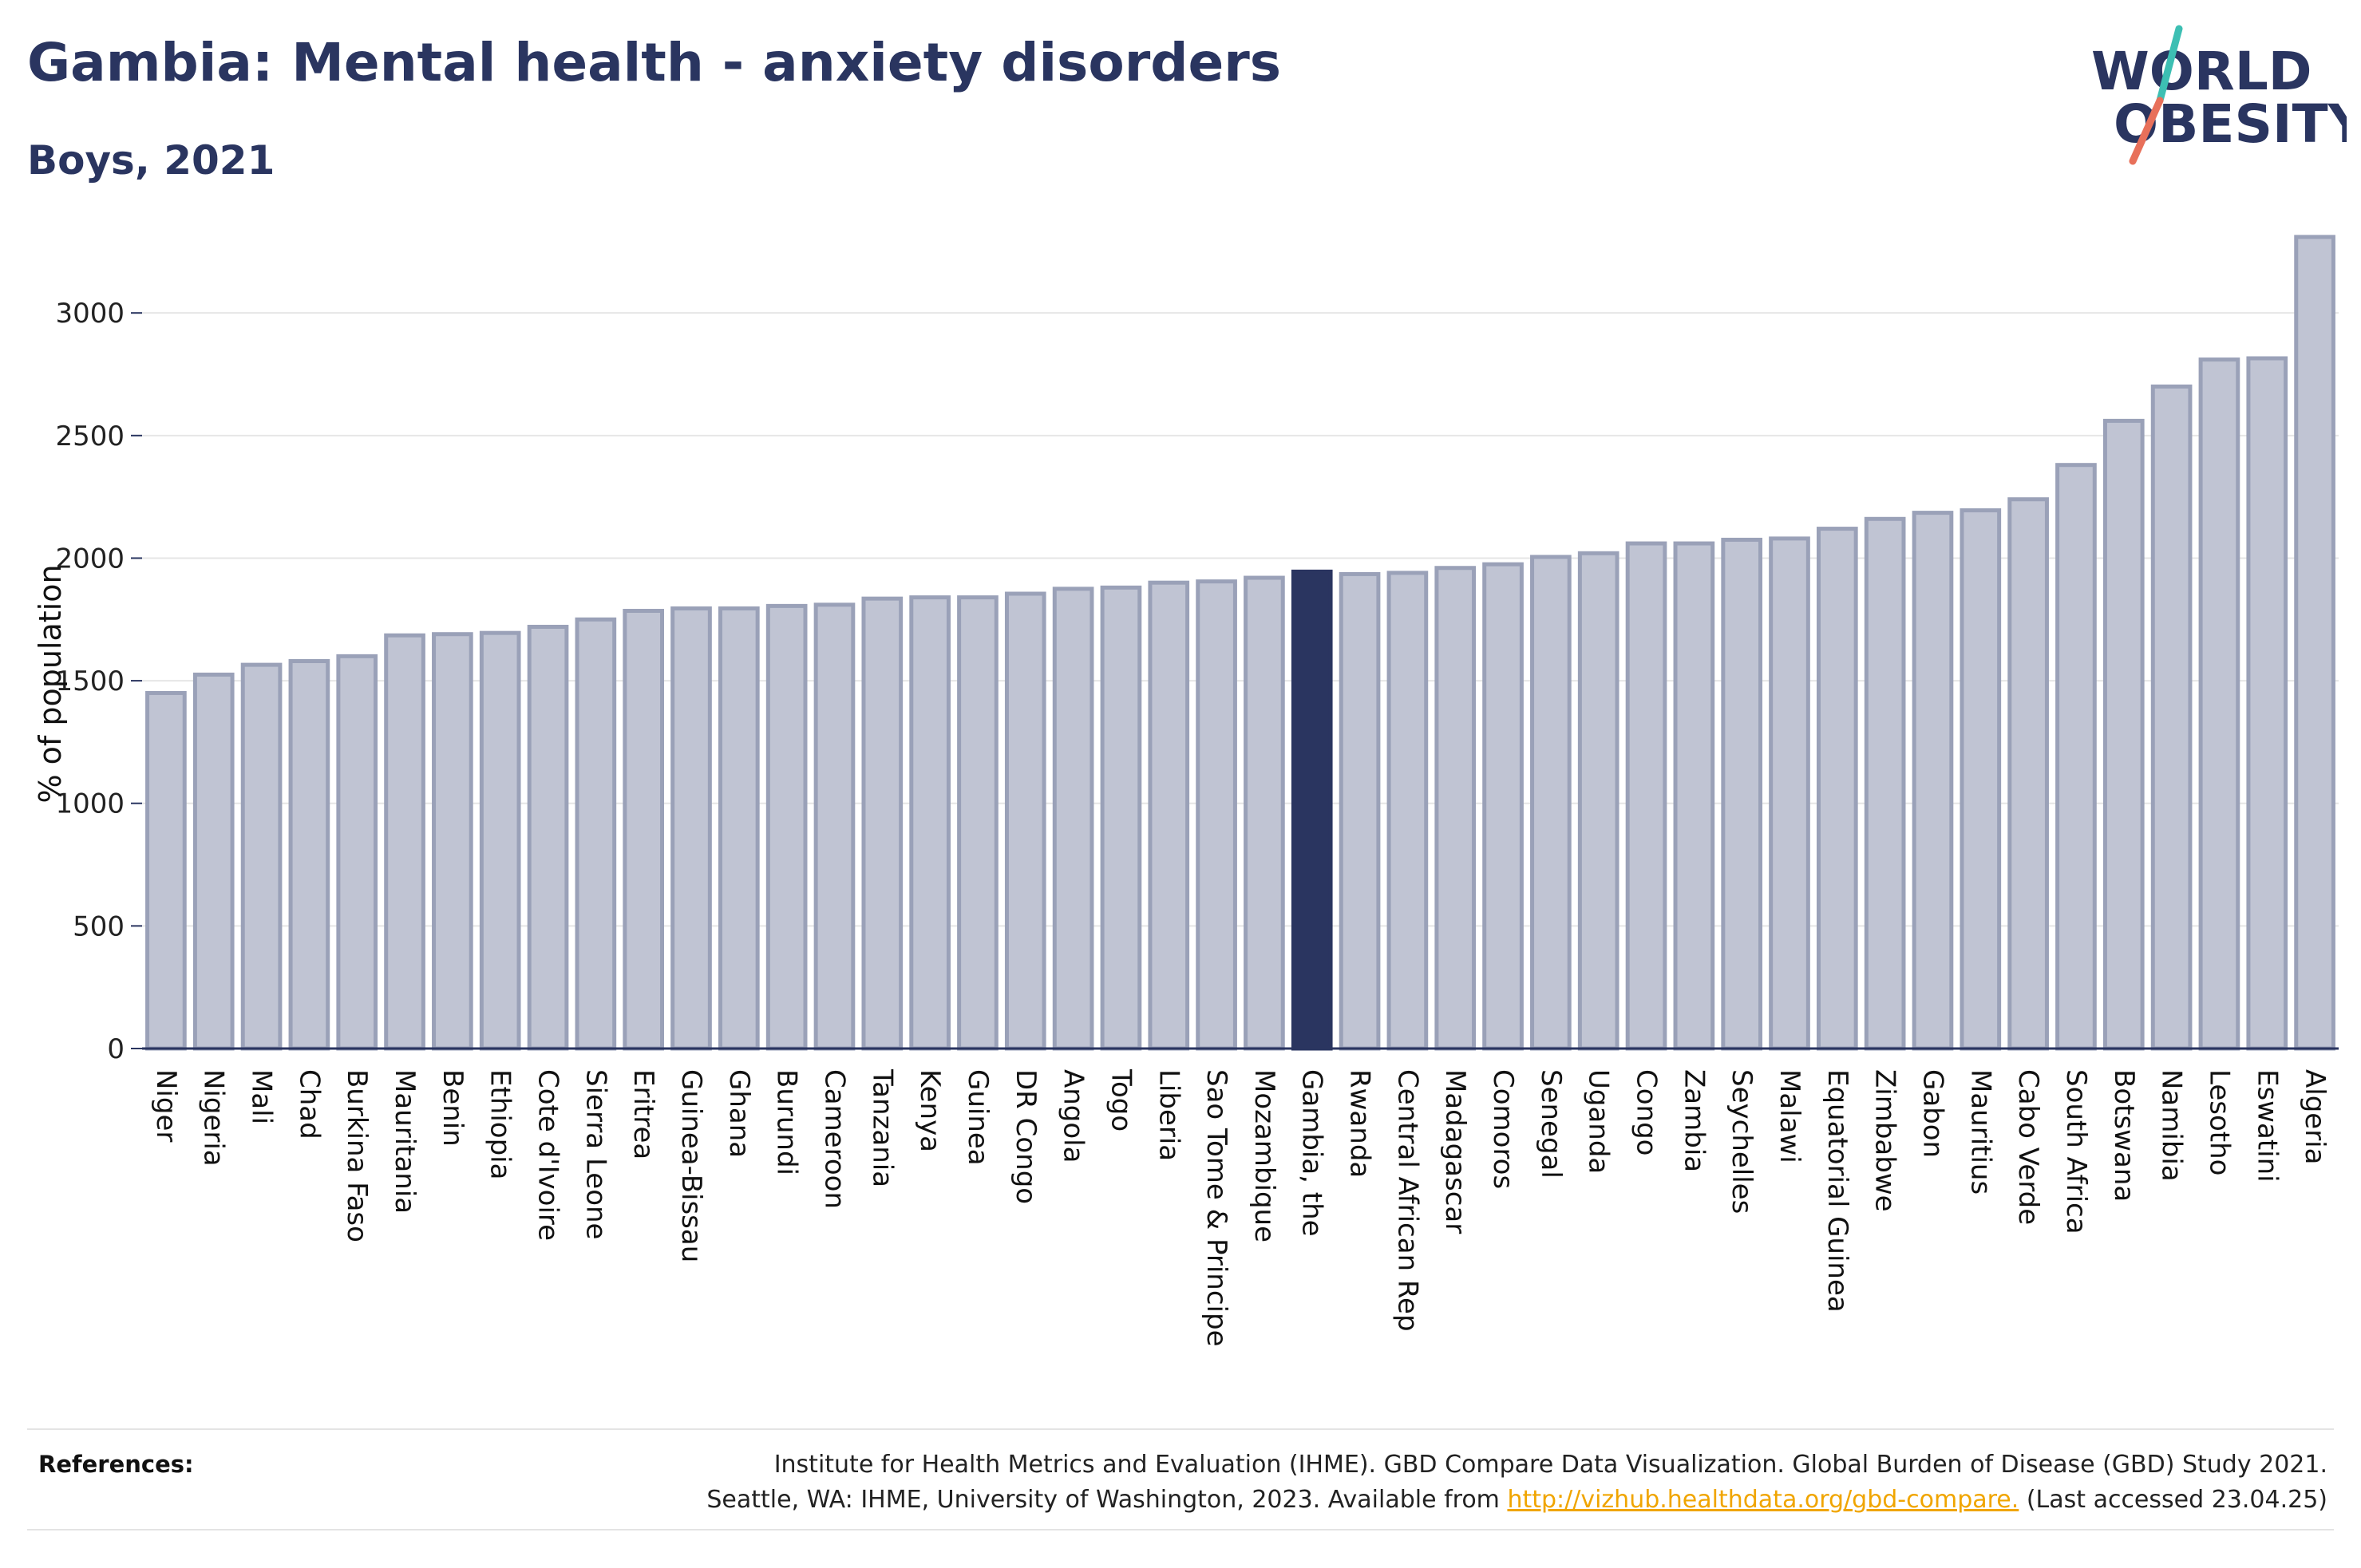 This screenshot has width=2361, height=1568. Describe the element at coordinates (357, 1155) in the screenshot. I see `x-tick-label: Burkina Faso` at that location.